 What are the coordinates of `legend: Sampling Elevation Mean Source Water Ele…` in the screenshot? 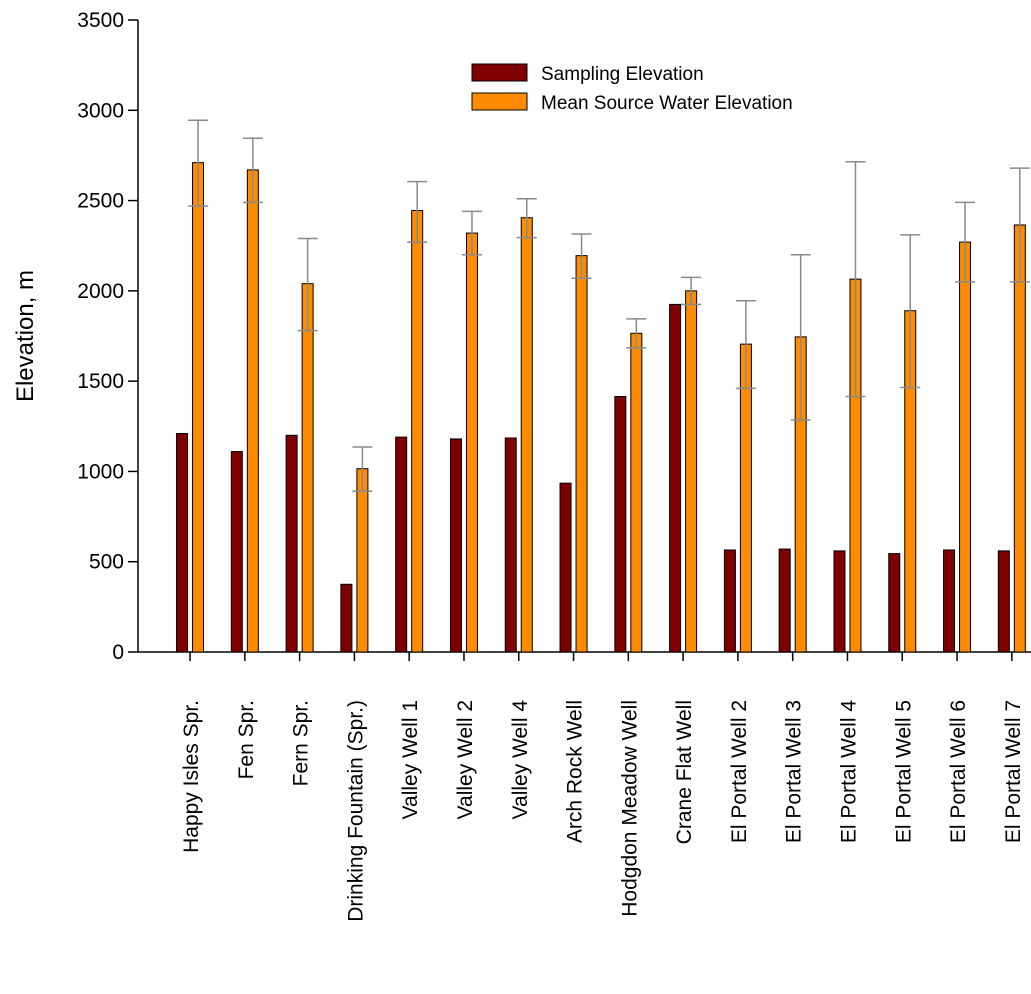 It's located at (632, 88).